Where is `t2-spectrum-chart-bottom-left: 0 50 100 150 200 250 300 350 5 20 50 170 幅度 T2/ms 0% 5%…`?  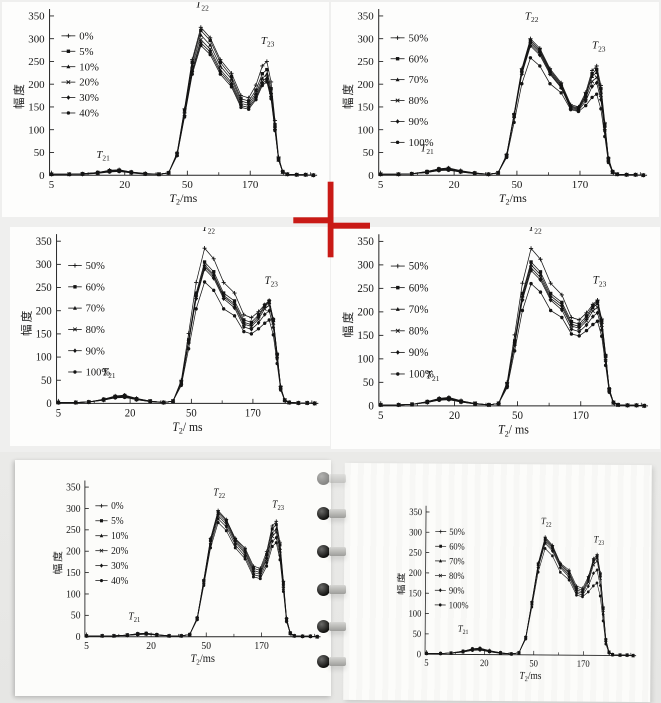
t2-spectrum-chart-bottom-left: 0 50 100 150 200 250 300 350 5 20 50 170 幅度 T2/ms 0% 5%… is located at coordinates (186, 573).